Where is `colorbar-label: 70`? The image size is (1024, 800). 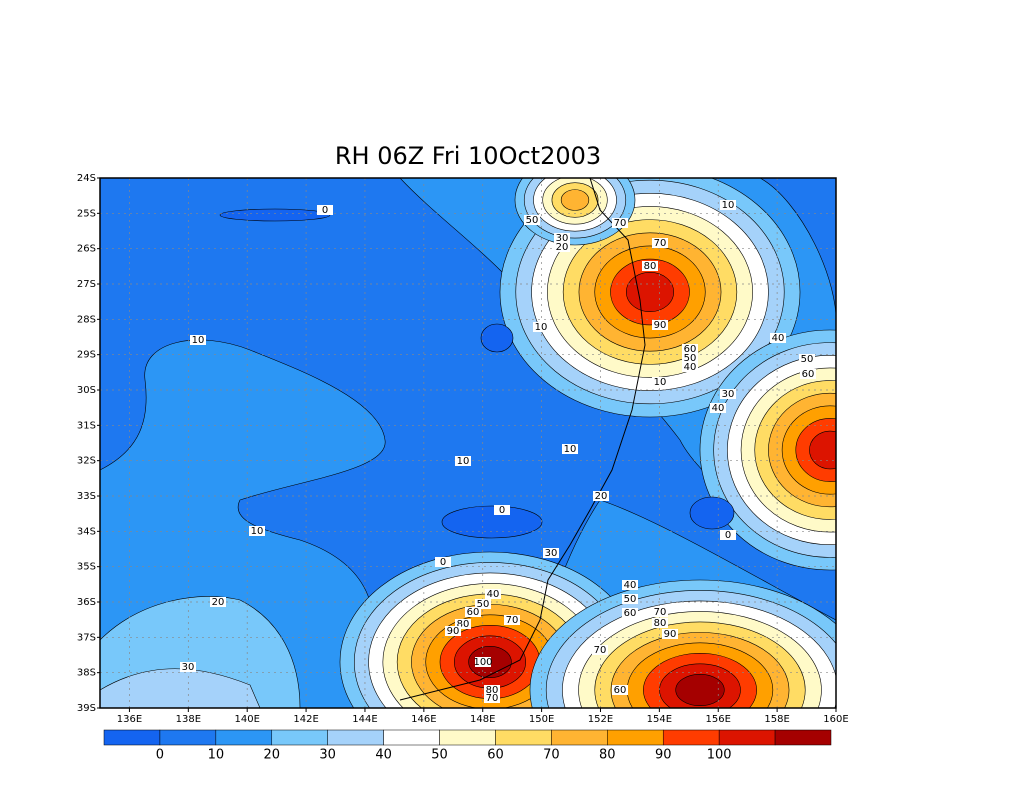
colorbar-label: 70 is located at coordinates (551, 755).